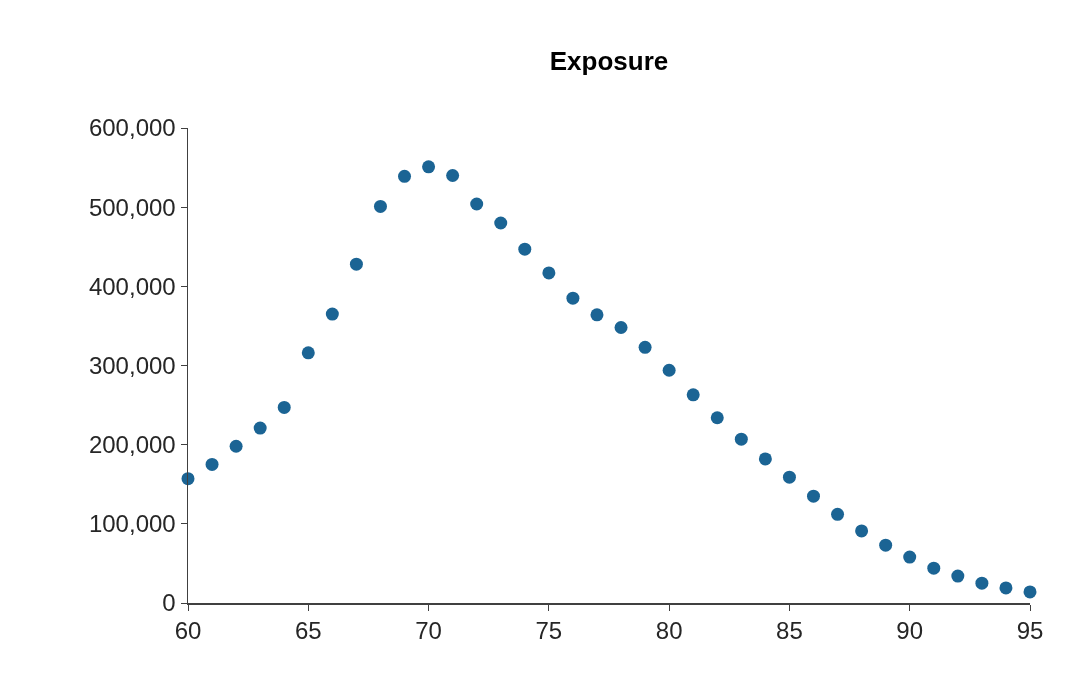 The width and height of the screenshot is (1071, 682). Describe the element at coordinates (132, 365) in the screenshot. I see `y-tick-label: 300,000` at that location.